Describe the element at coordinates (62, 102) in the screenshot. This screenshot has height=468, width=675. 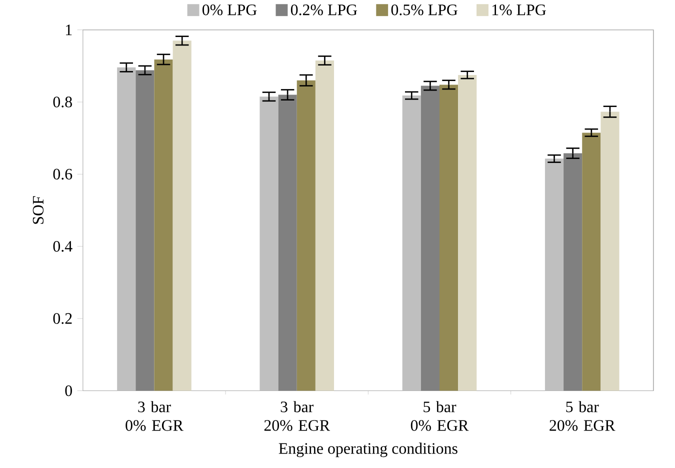
I see `y-tick-label: 0.8` at that location.